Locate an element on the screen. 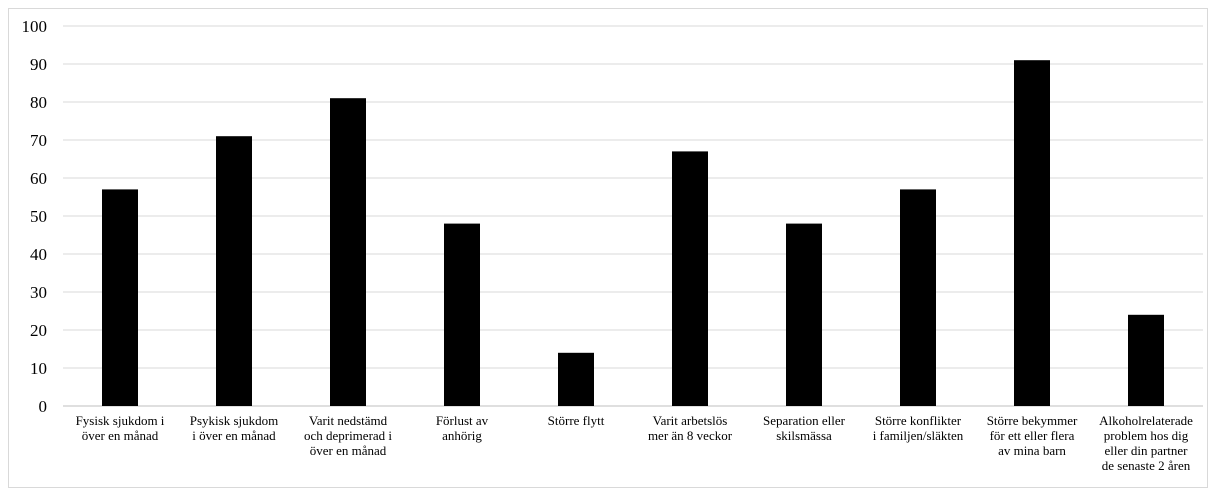 The width and height of the screenshot is (1216, 489). x-category-label: Varit nedstämd is located at coordinates (348, 420).